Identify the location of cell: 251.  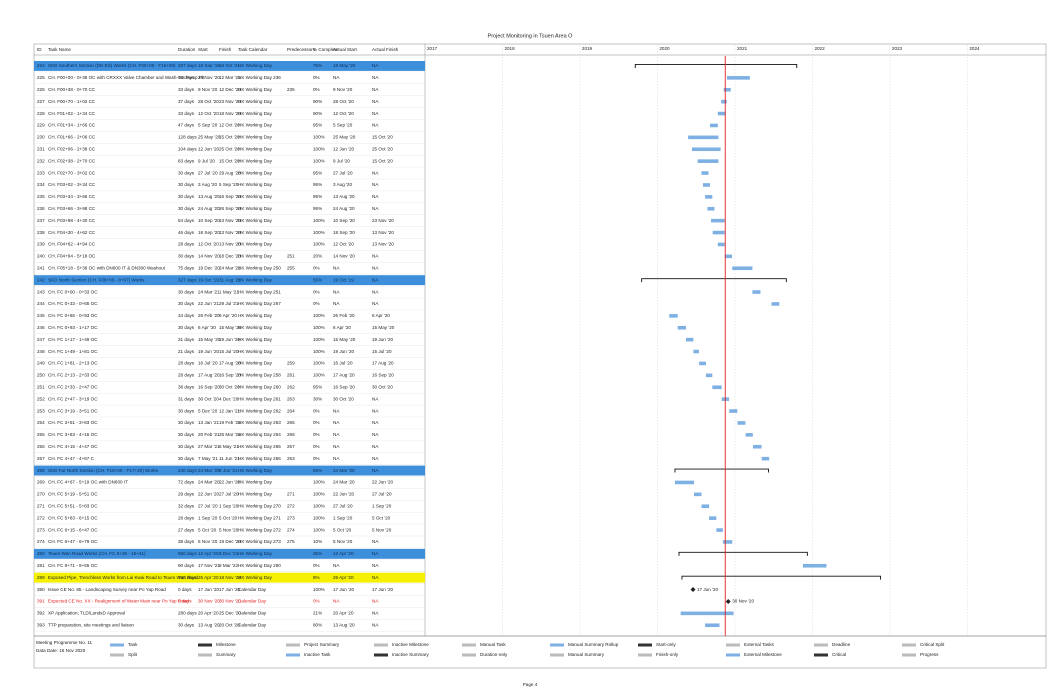
(41, 386).